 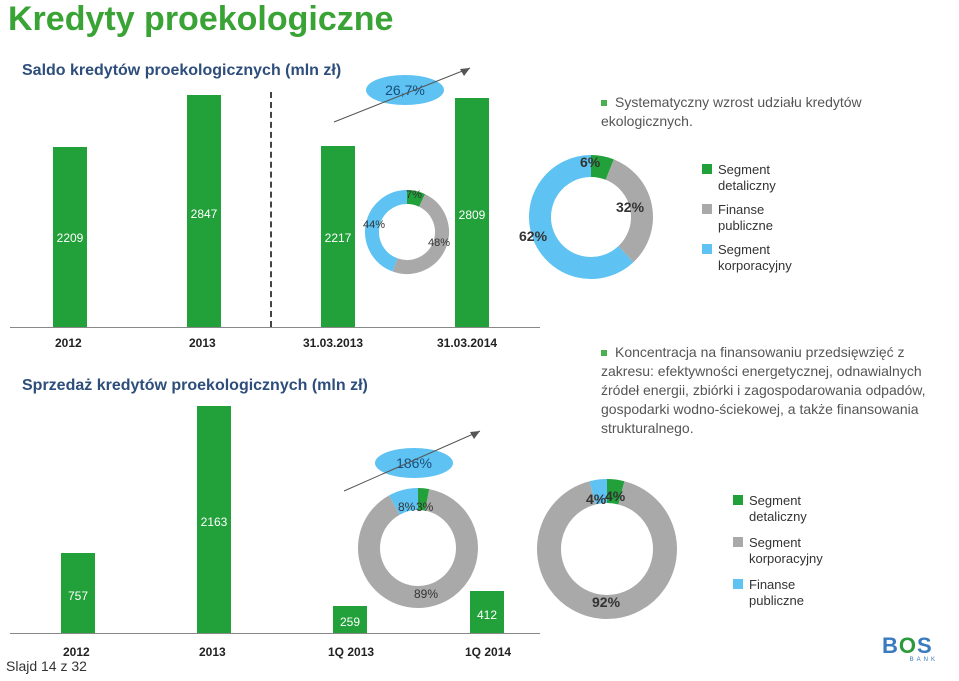 What do you see at coordinates (374, 225) in the screenshot?
I see `donut-label: 44%` at bounding box center [374, 225].